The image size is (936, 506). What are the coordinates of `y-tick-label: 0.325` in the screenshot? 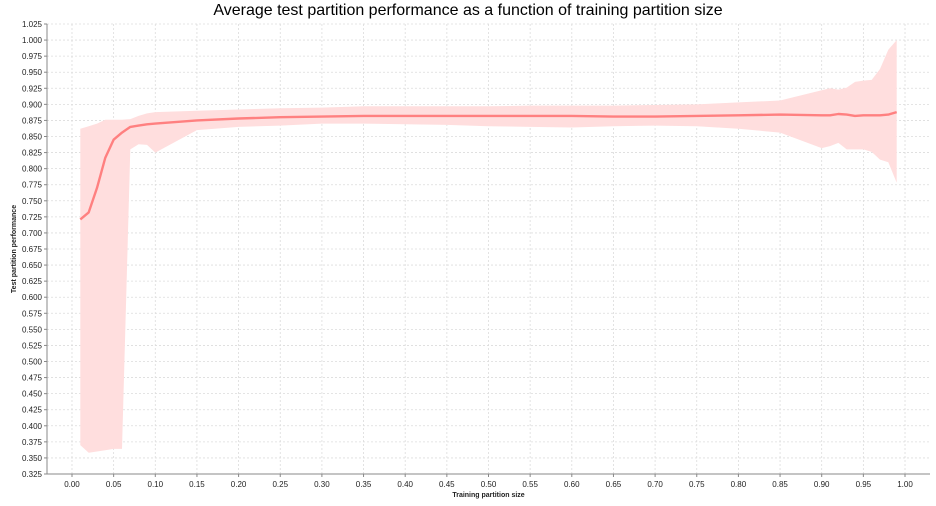 It's located at (32, 474).